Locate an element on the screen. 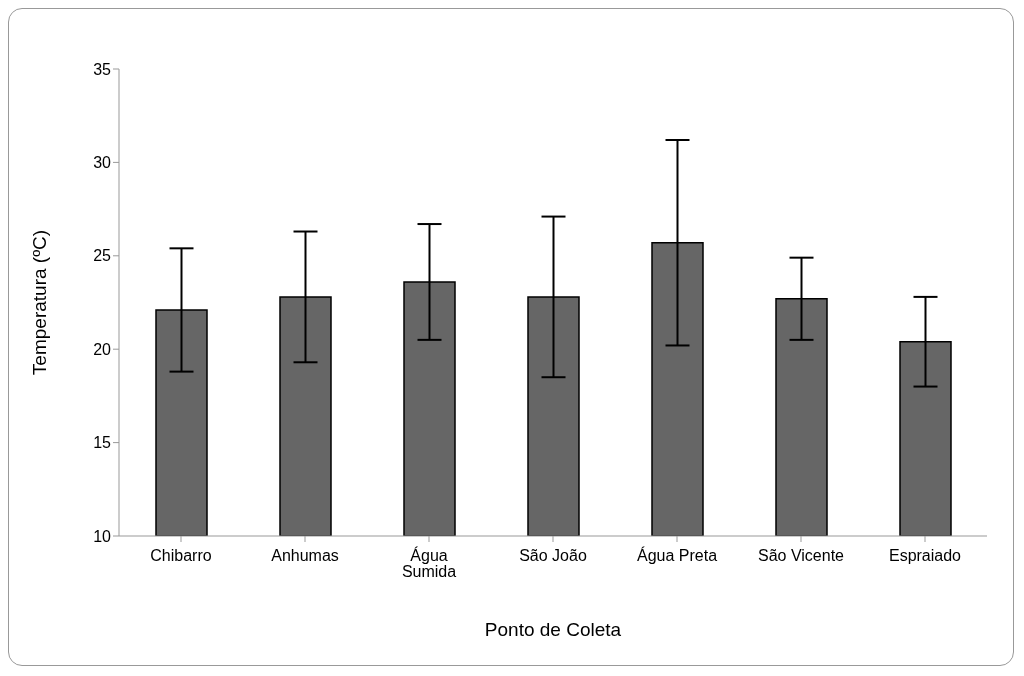  y-tick-label: 10 is located at coordinates (102, 536).